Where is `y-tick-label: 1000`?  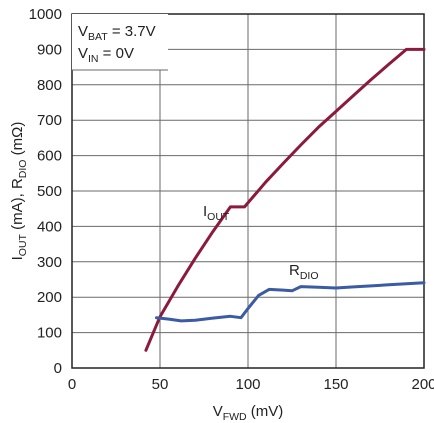
y-tick-label: 1000 is located at coordinates (45, 14).